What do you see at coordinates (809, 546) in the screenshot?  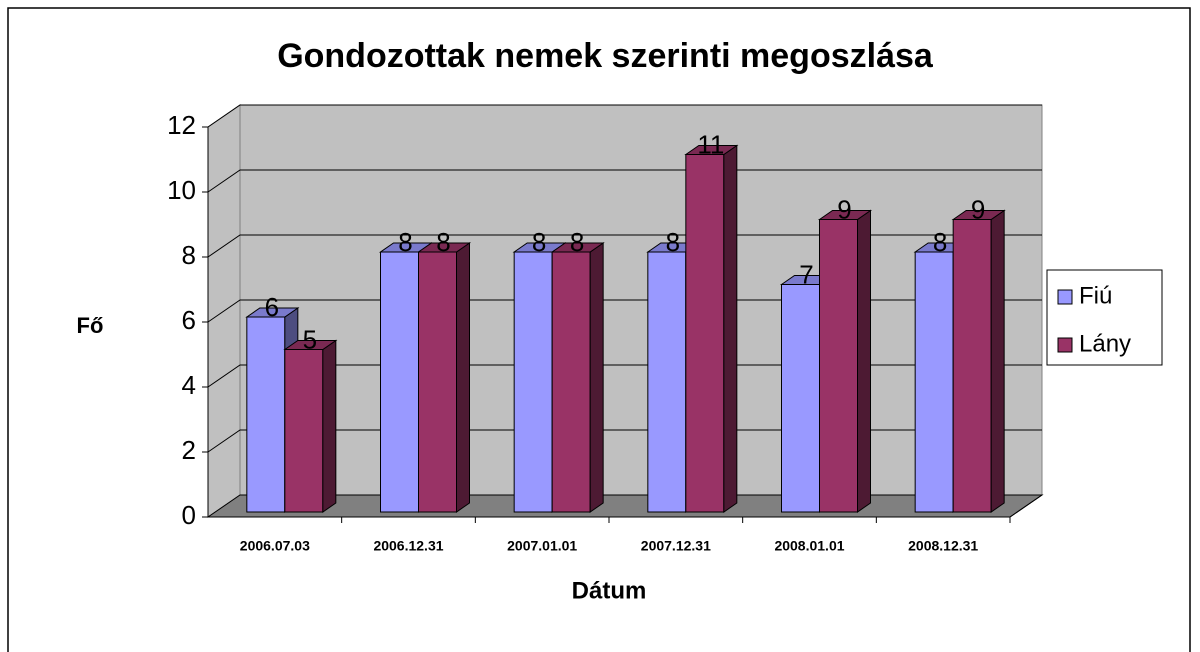 I see `x-tick-label: 2008.01.01` at bounding box center [809, 546].